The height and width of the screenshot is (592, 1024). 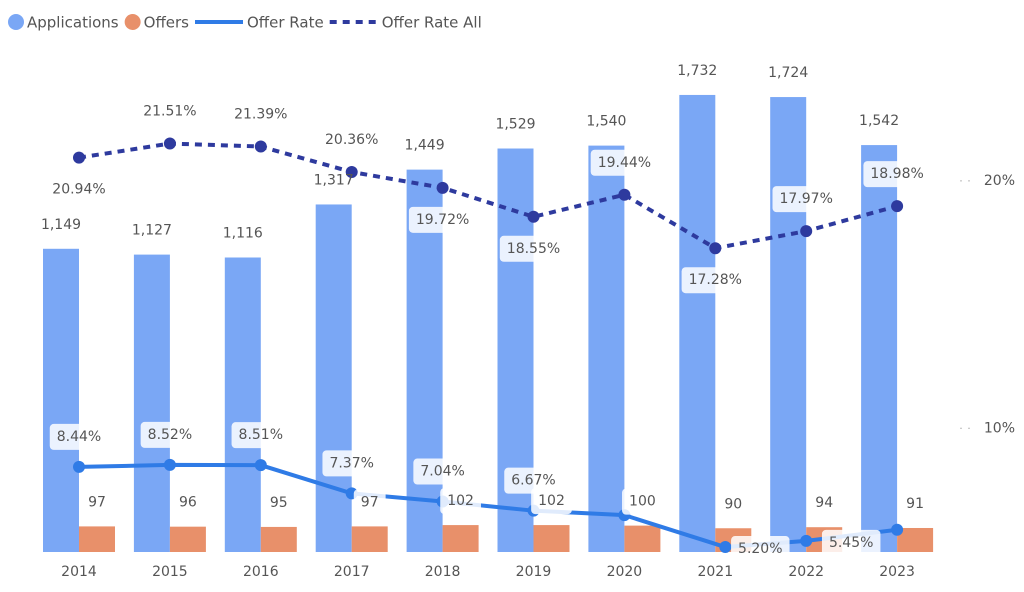 I want to click on data-label: 19.72%, so click(x=442, y=220).